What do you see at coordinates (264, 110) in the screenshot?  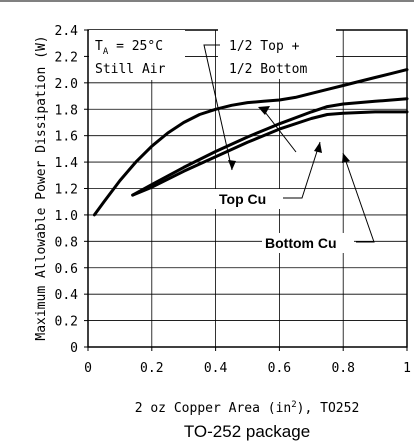 I see `half-top-second-arrow` at bounding box center [264, 110].